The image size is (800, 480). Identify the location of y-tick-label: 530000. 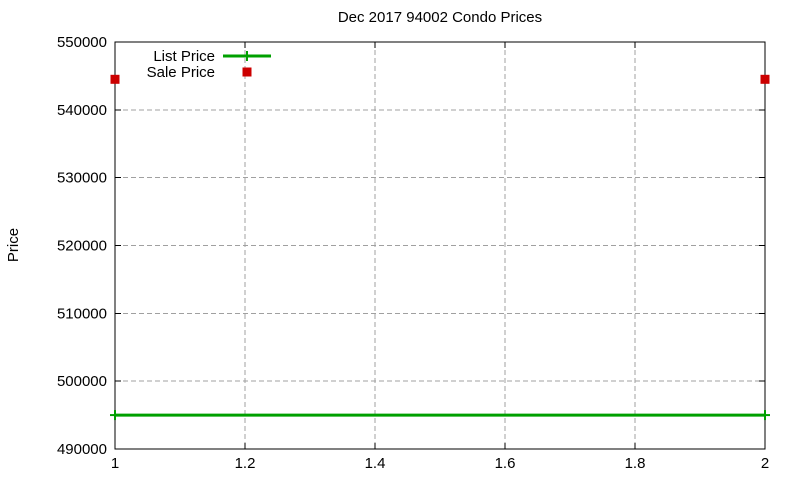
(82, 178).